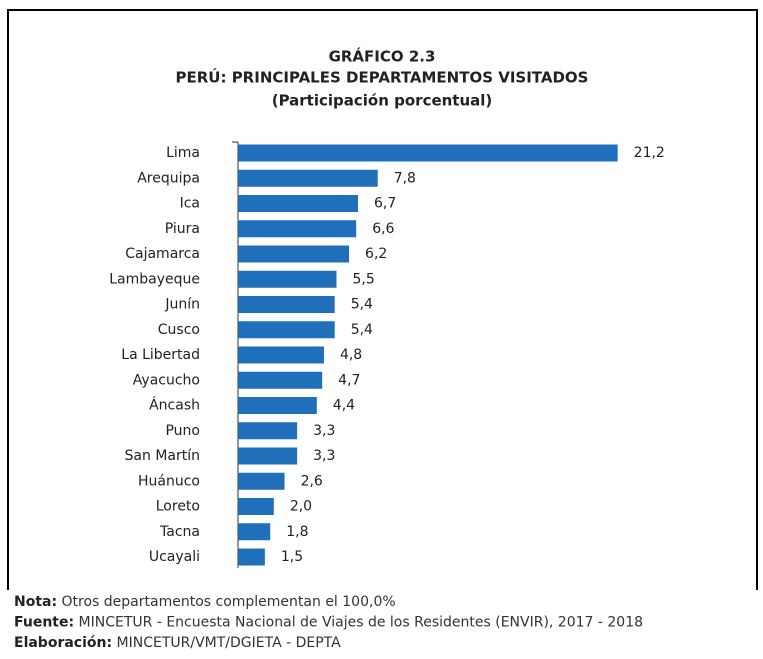 This screenshot has width=763, height=659. What do you see at coordinates (174, 557) in the screenshot?
I see `category-label: Ucayali` at bounding box center [174, 557].